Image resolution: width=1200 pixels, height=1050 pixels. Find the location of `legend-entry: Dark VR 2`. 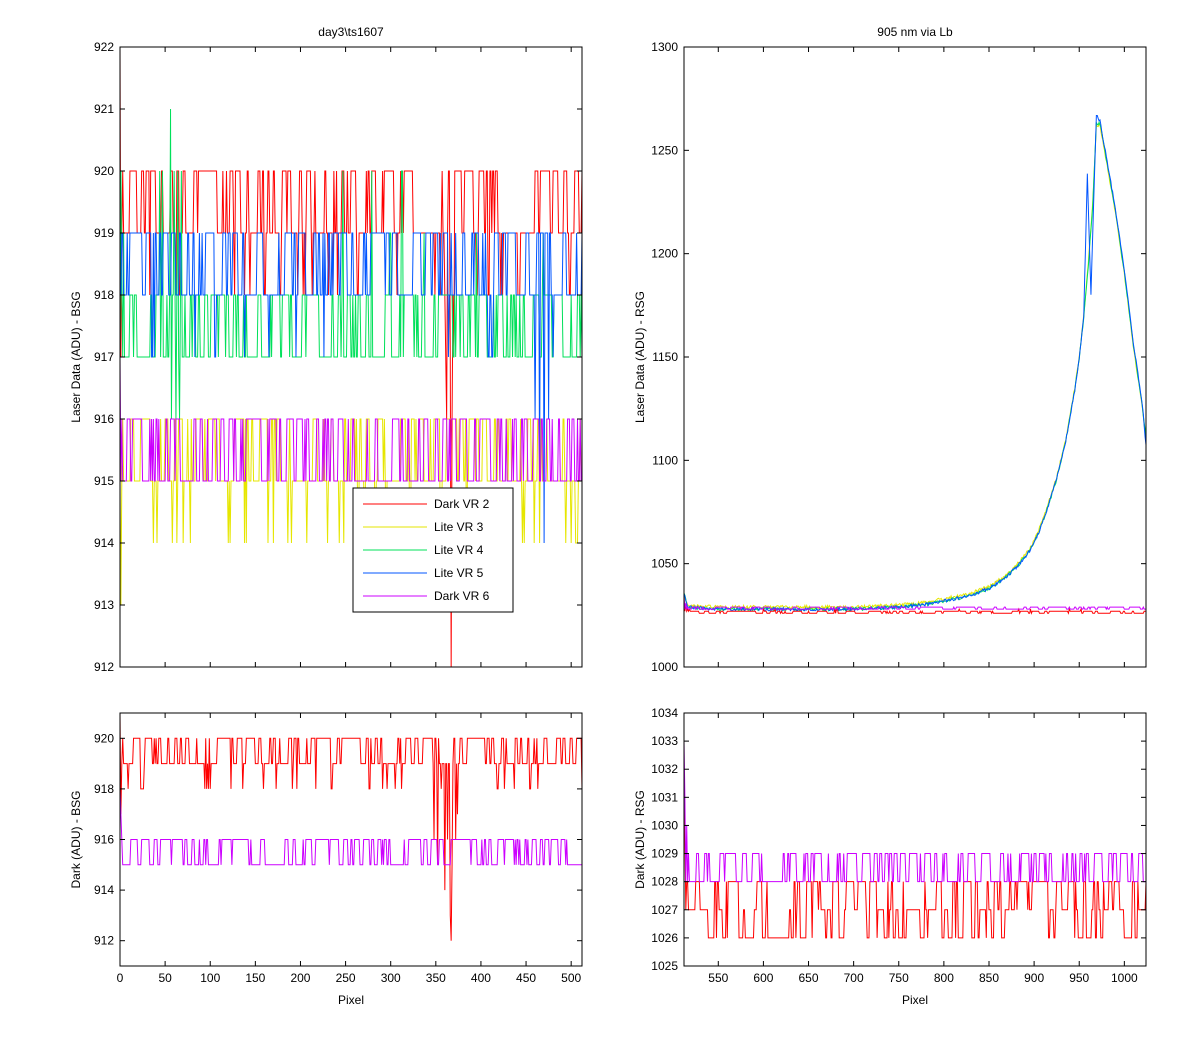

legend-entry: Dark VR 2 is located at coordinates (462, 504).